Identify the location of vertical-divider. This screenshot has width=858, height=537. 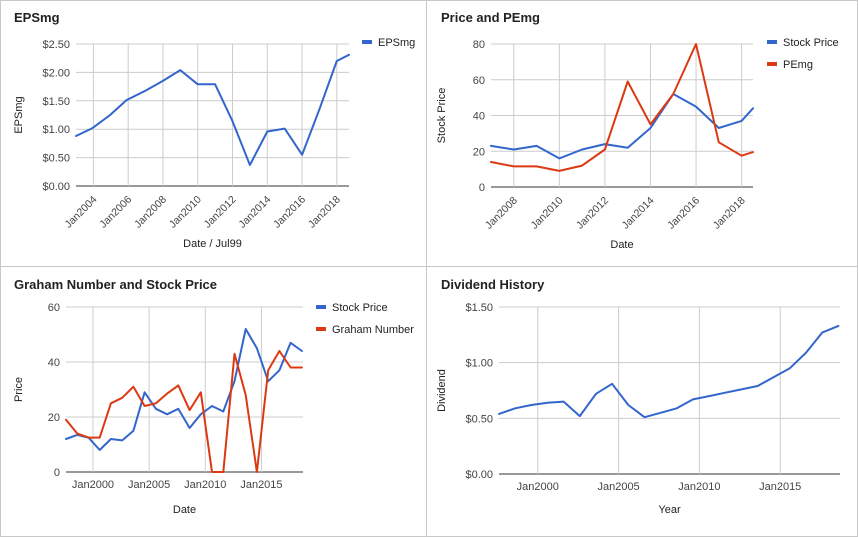
(426, 268).